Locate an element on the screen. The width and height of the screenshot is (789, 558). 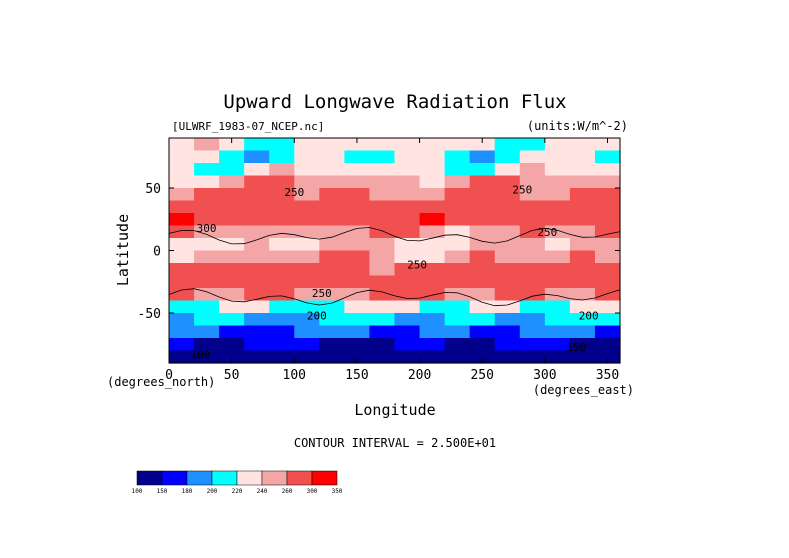
colorbar-level-label: 100 is located at coordinates (137, 491).